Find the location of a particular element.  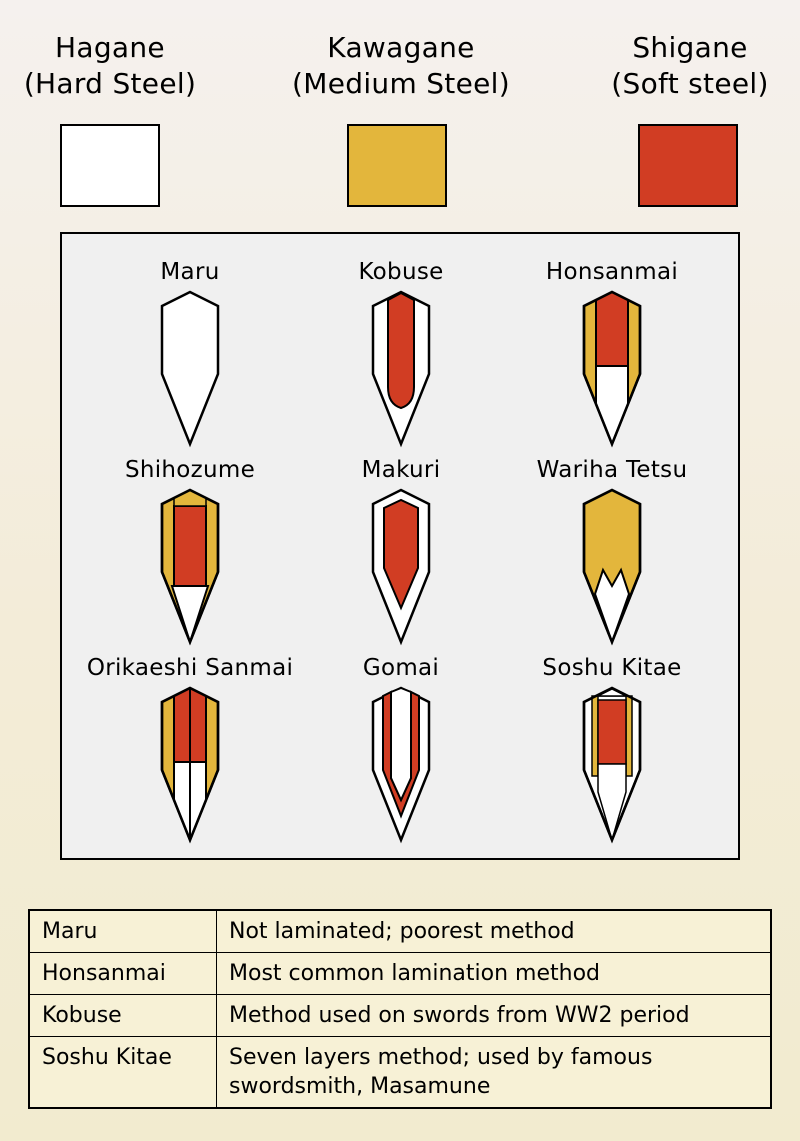

legend-translation: (Medium Steel) is located at coordinates (401, 83).